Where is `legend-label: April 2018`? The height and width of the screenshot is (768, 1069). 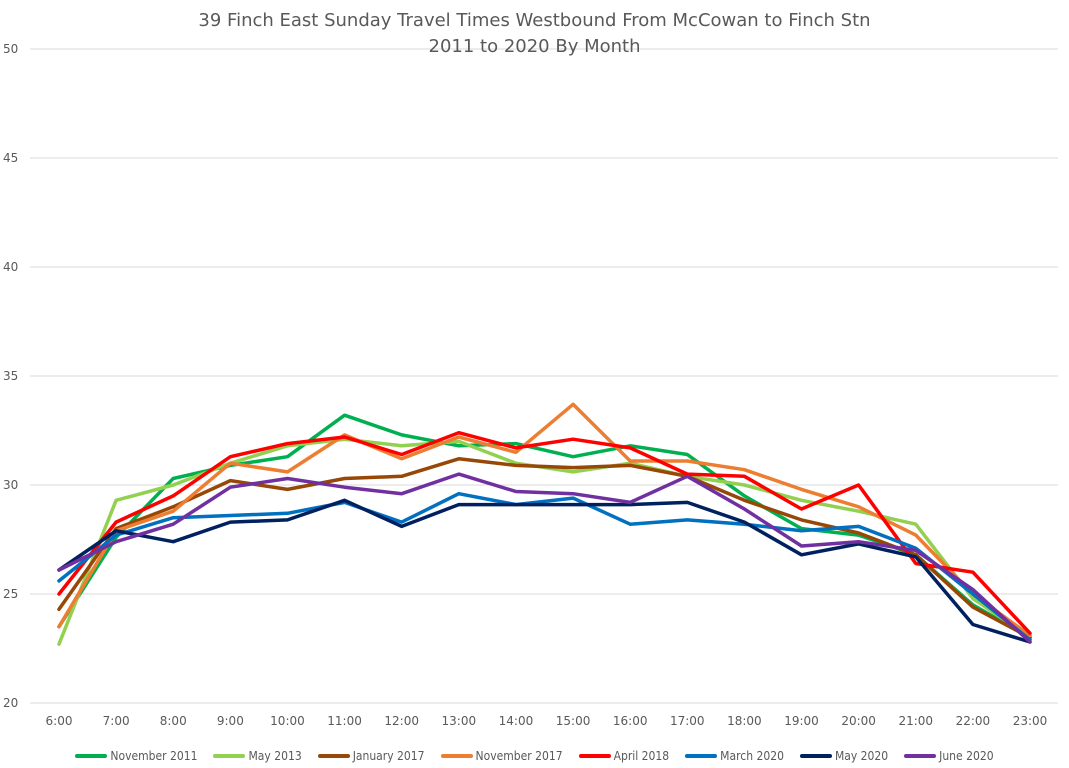
legend-label: April 2018 is located at coordinates (641, 756).